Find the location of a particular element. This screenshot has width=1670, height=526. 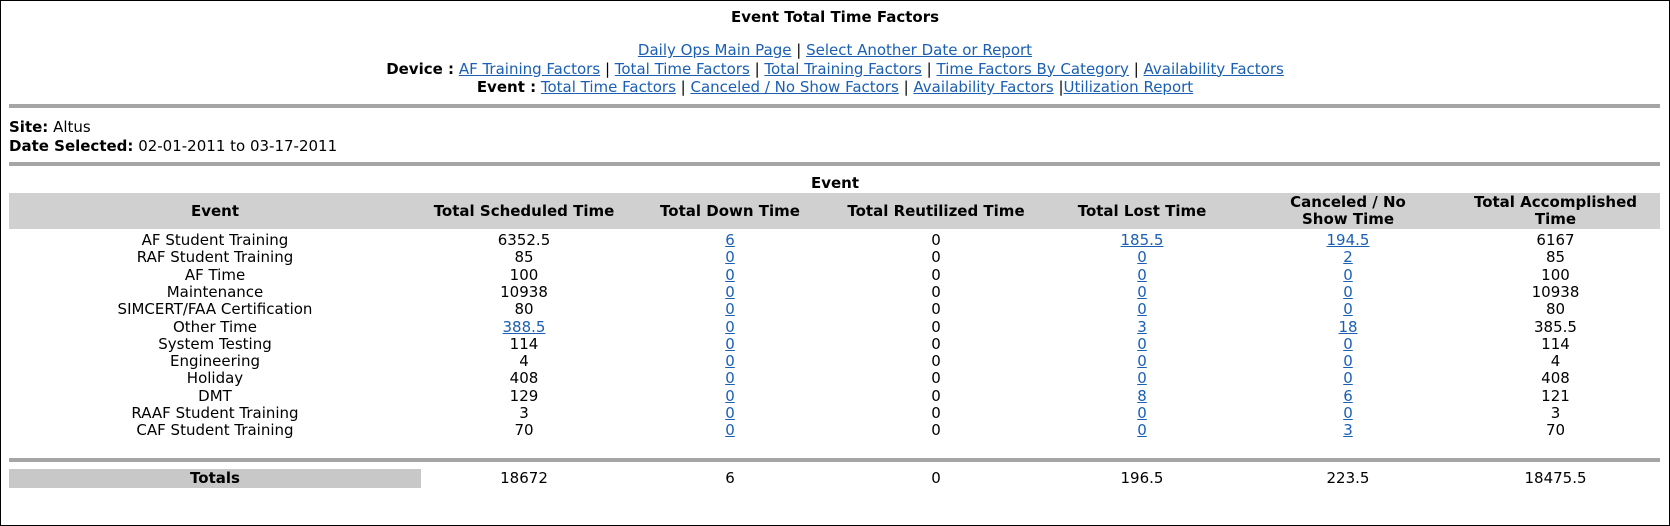

totals-reutilized: 0 is located at coordinates (936, 478).